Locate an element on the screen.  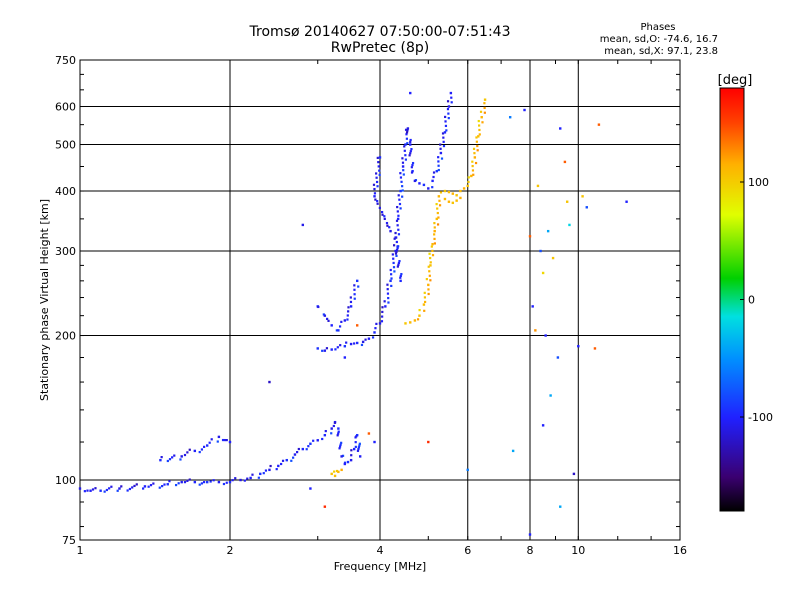
y-tick-label: 75 is located at coordinates (69, 540).